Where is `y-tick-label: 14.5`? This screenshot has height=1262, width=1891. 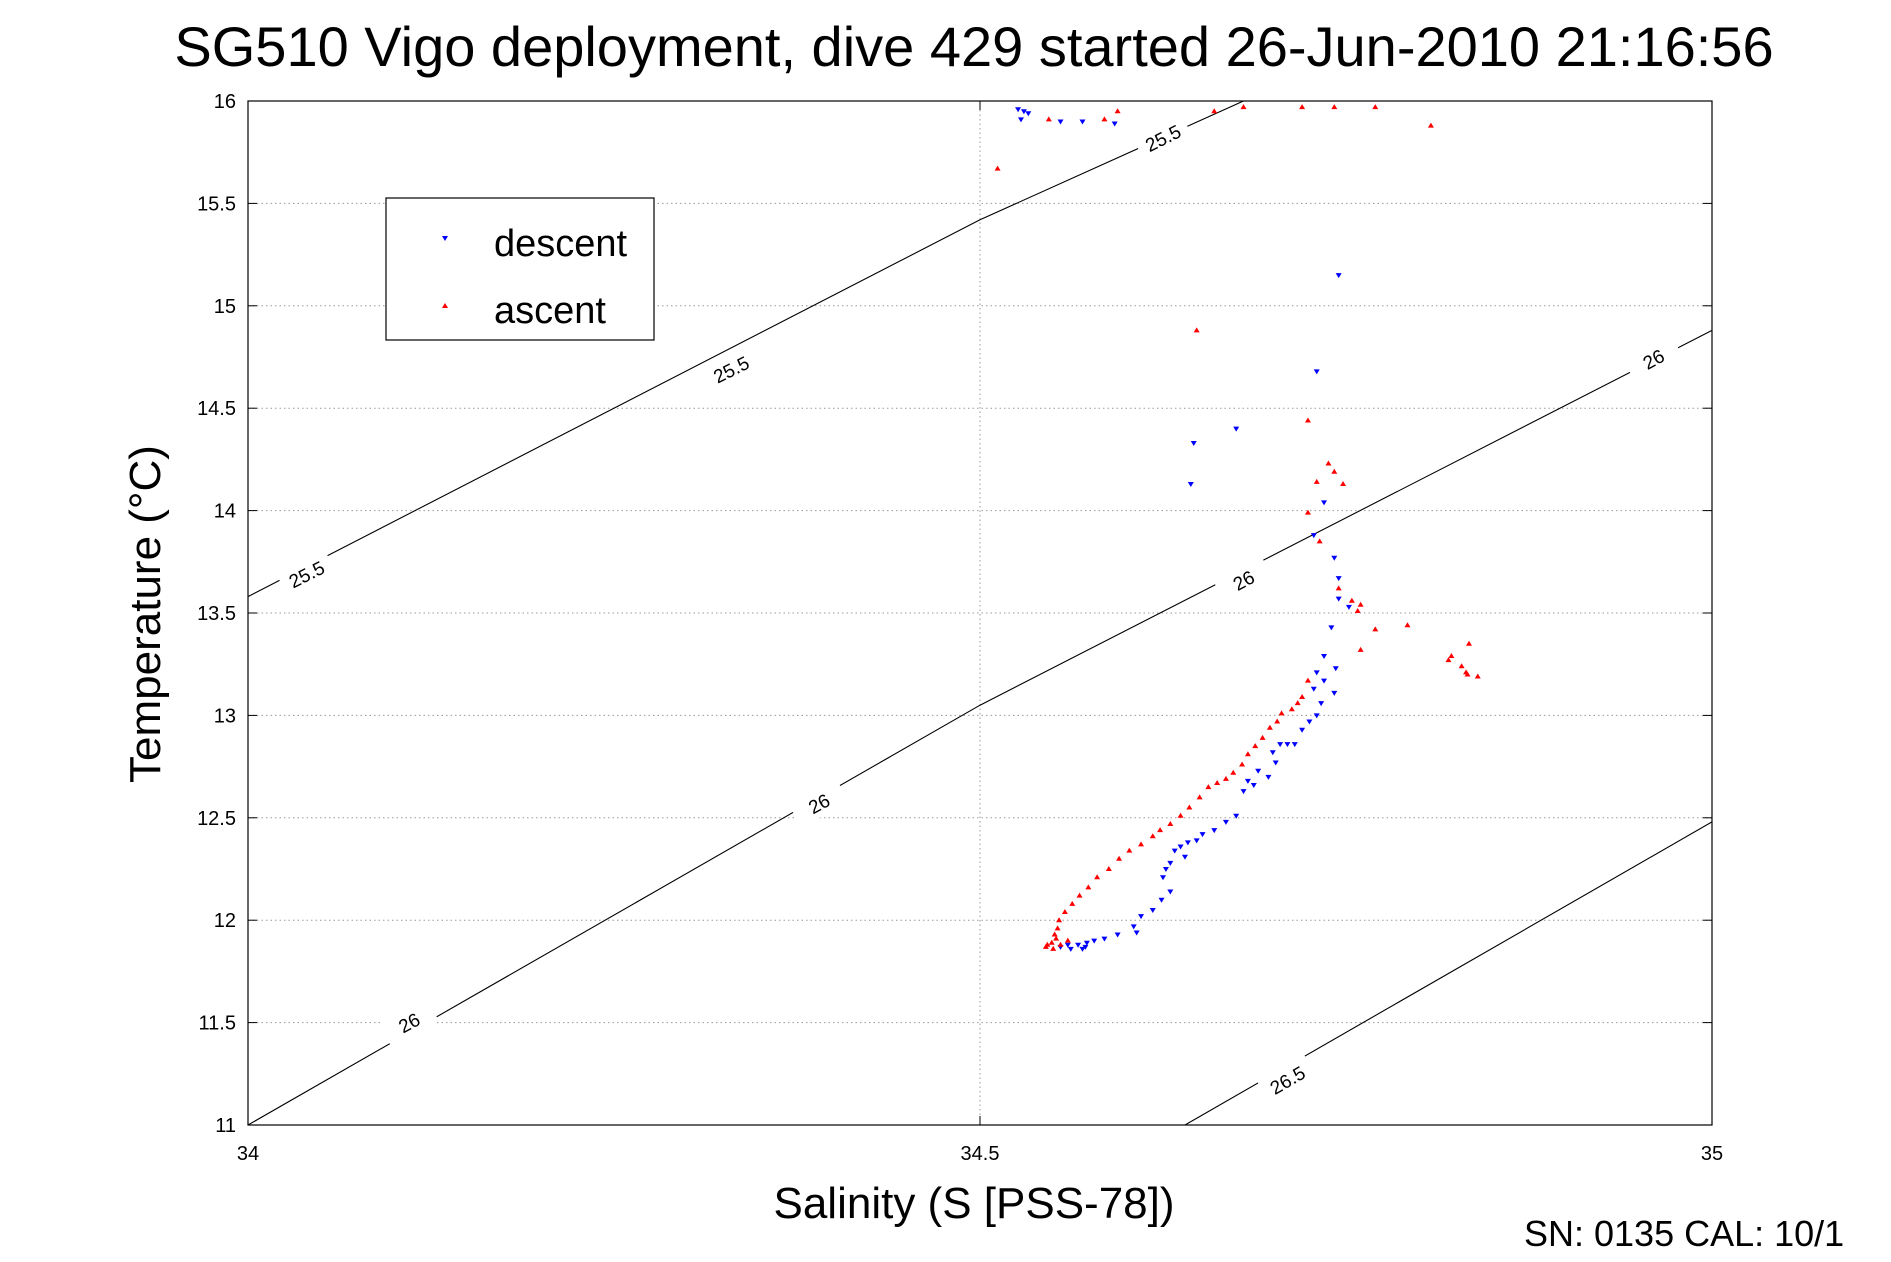
y-tick-label: 14.5 is located at coordinates (216, 409).